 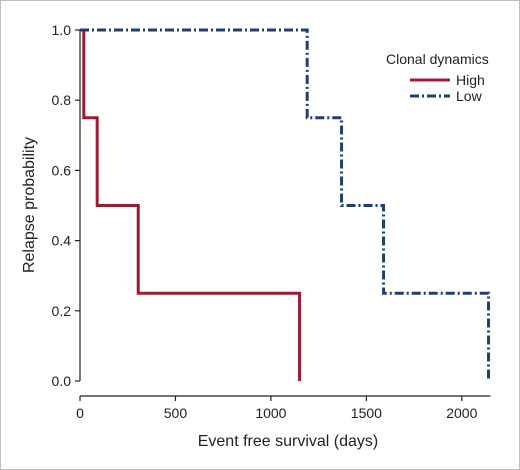 I want to click on x-axis-label: Event free survival (days), so click(x=288, y=441).